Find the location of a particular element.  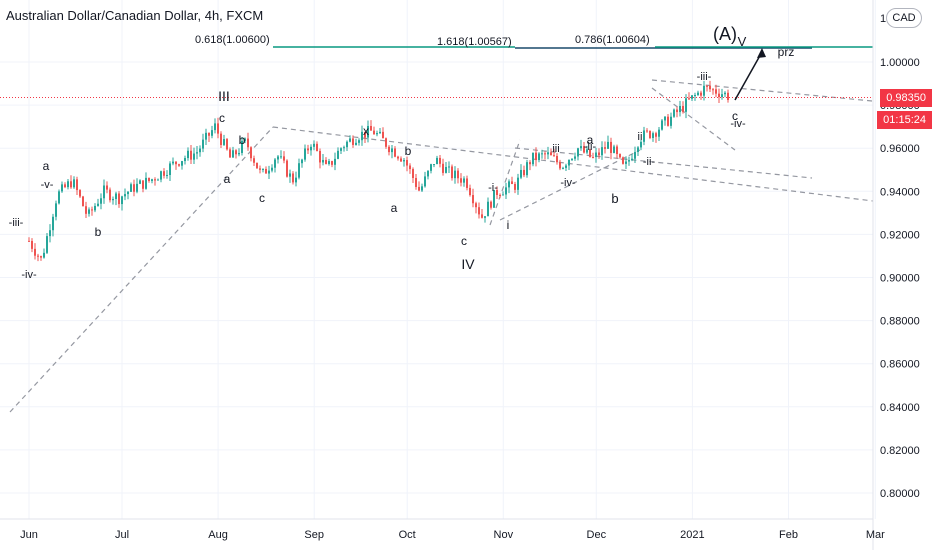

wave-label-iii-3: -iii- is located at coordinates (704, 77).